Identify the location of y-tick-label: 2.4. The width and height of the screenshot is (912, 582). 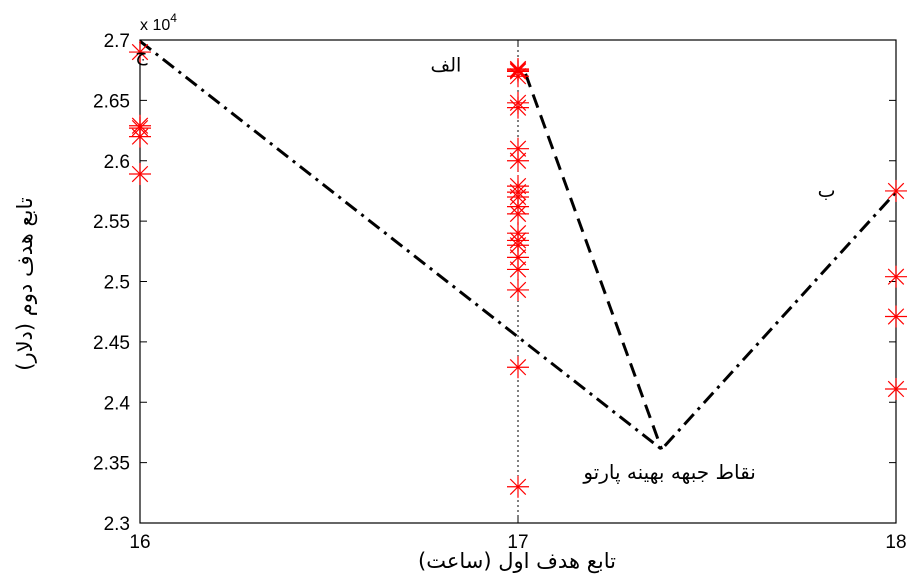
(117, 403).